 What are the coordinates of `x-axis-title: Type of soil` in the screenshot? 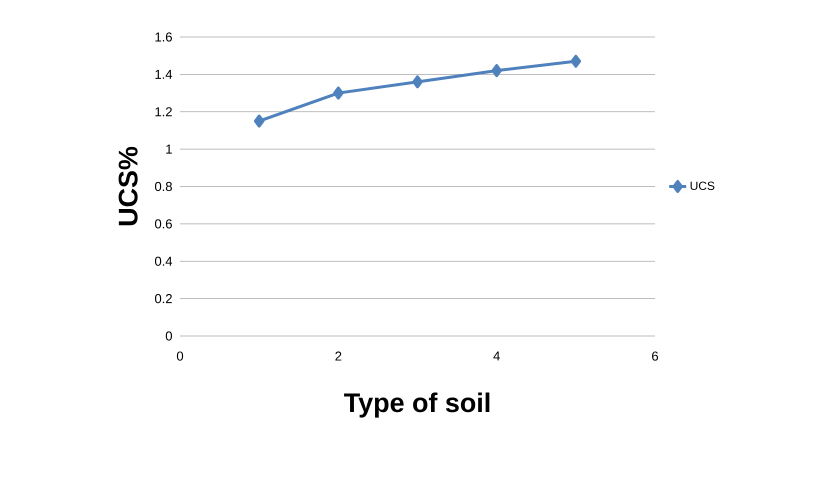 It's located at (417, 405).